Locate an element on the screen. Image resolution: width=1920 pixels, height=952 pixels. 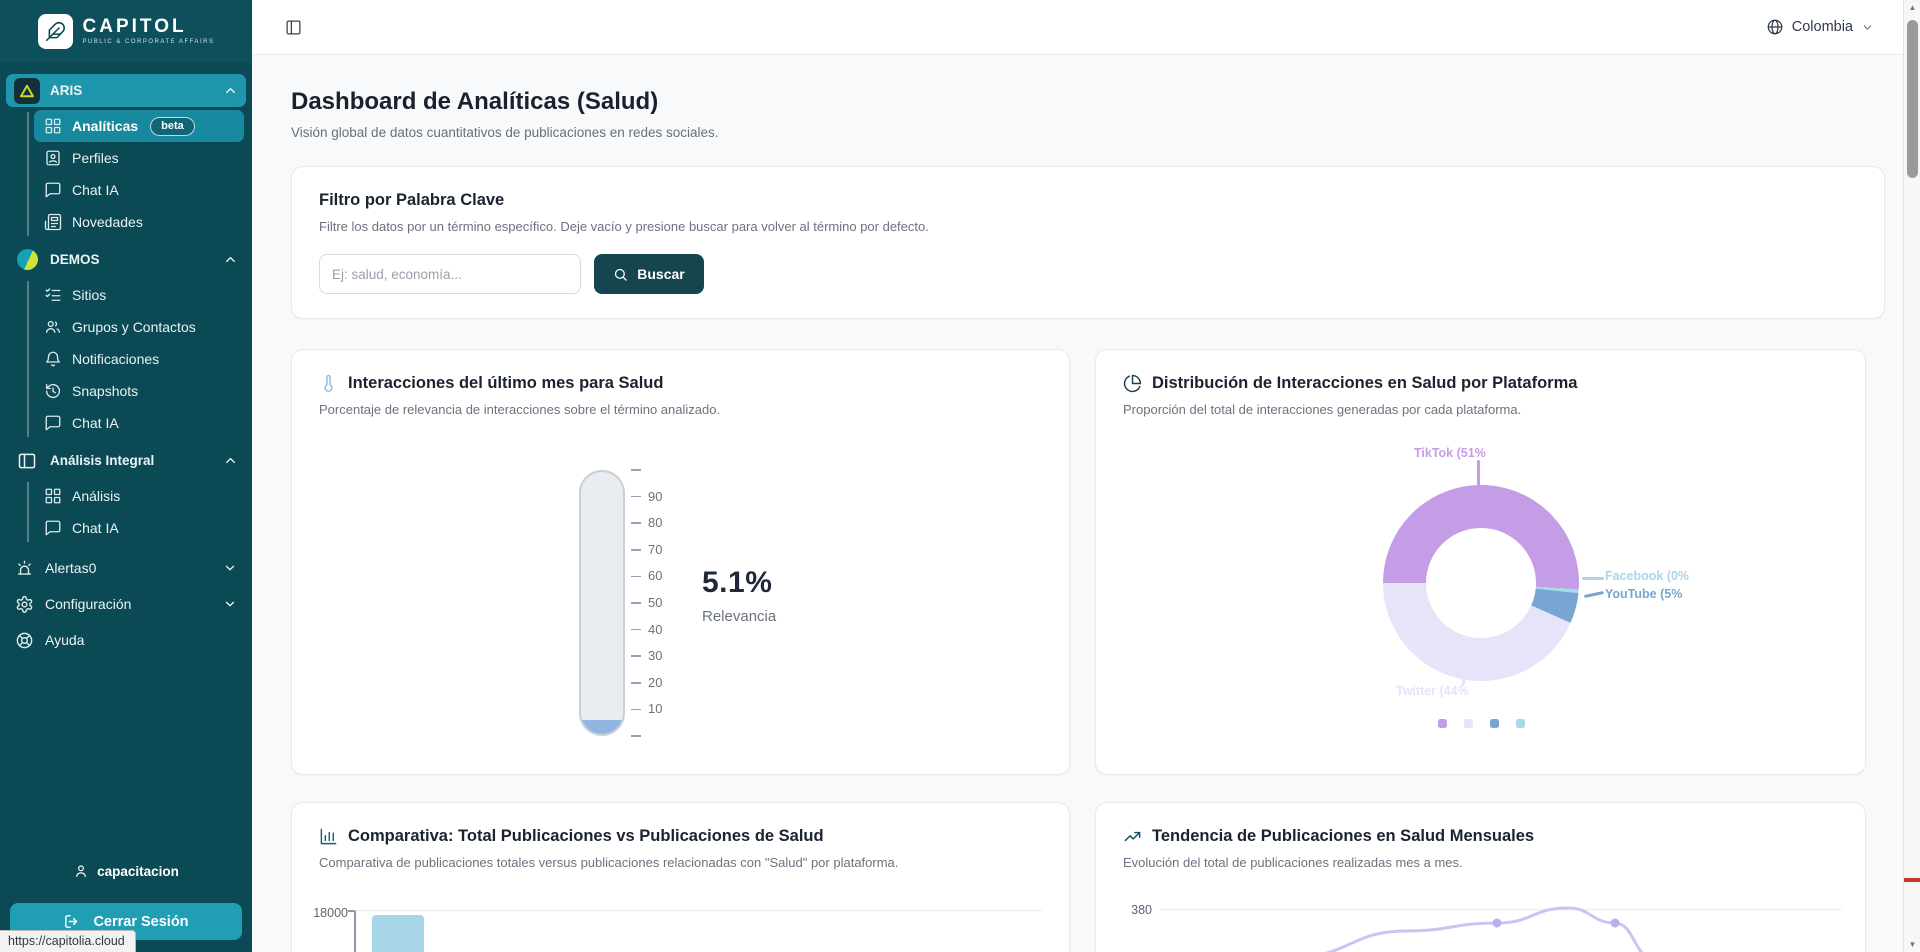
panel-icon is located at coordinates (27, 461).